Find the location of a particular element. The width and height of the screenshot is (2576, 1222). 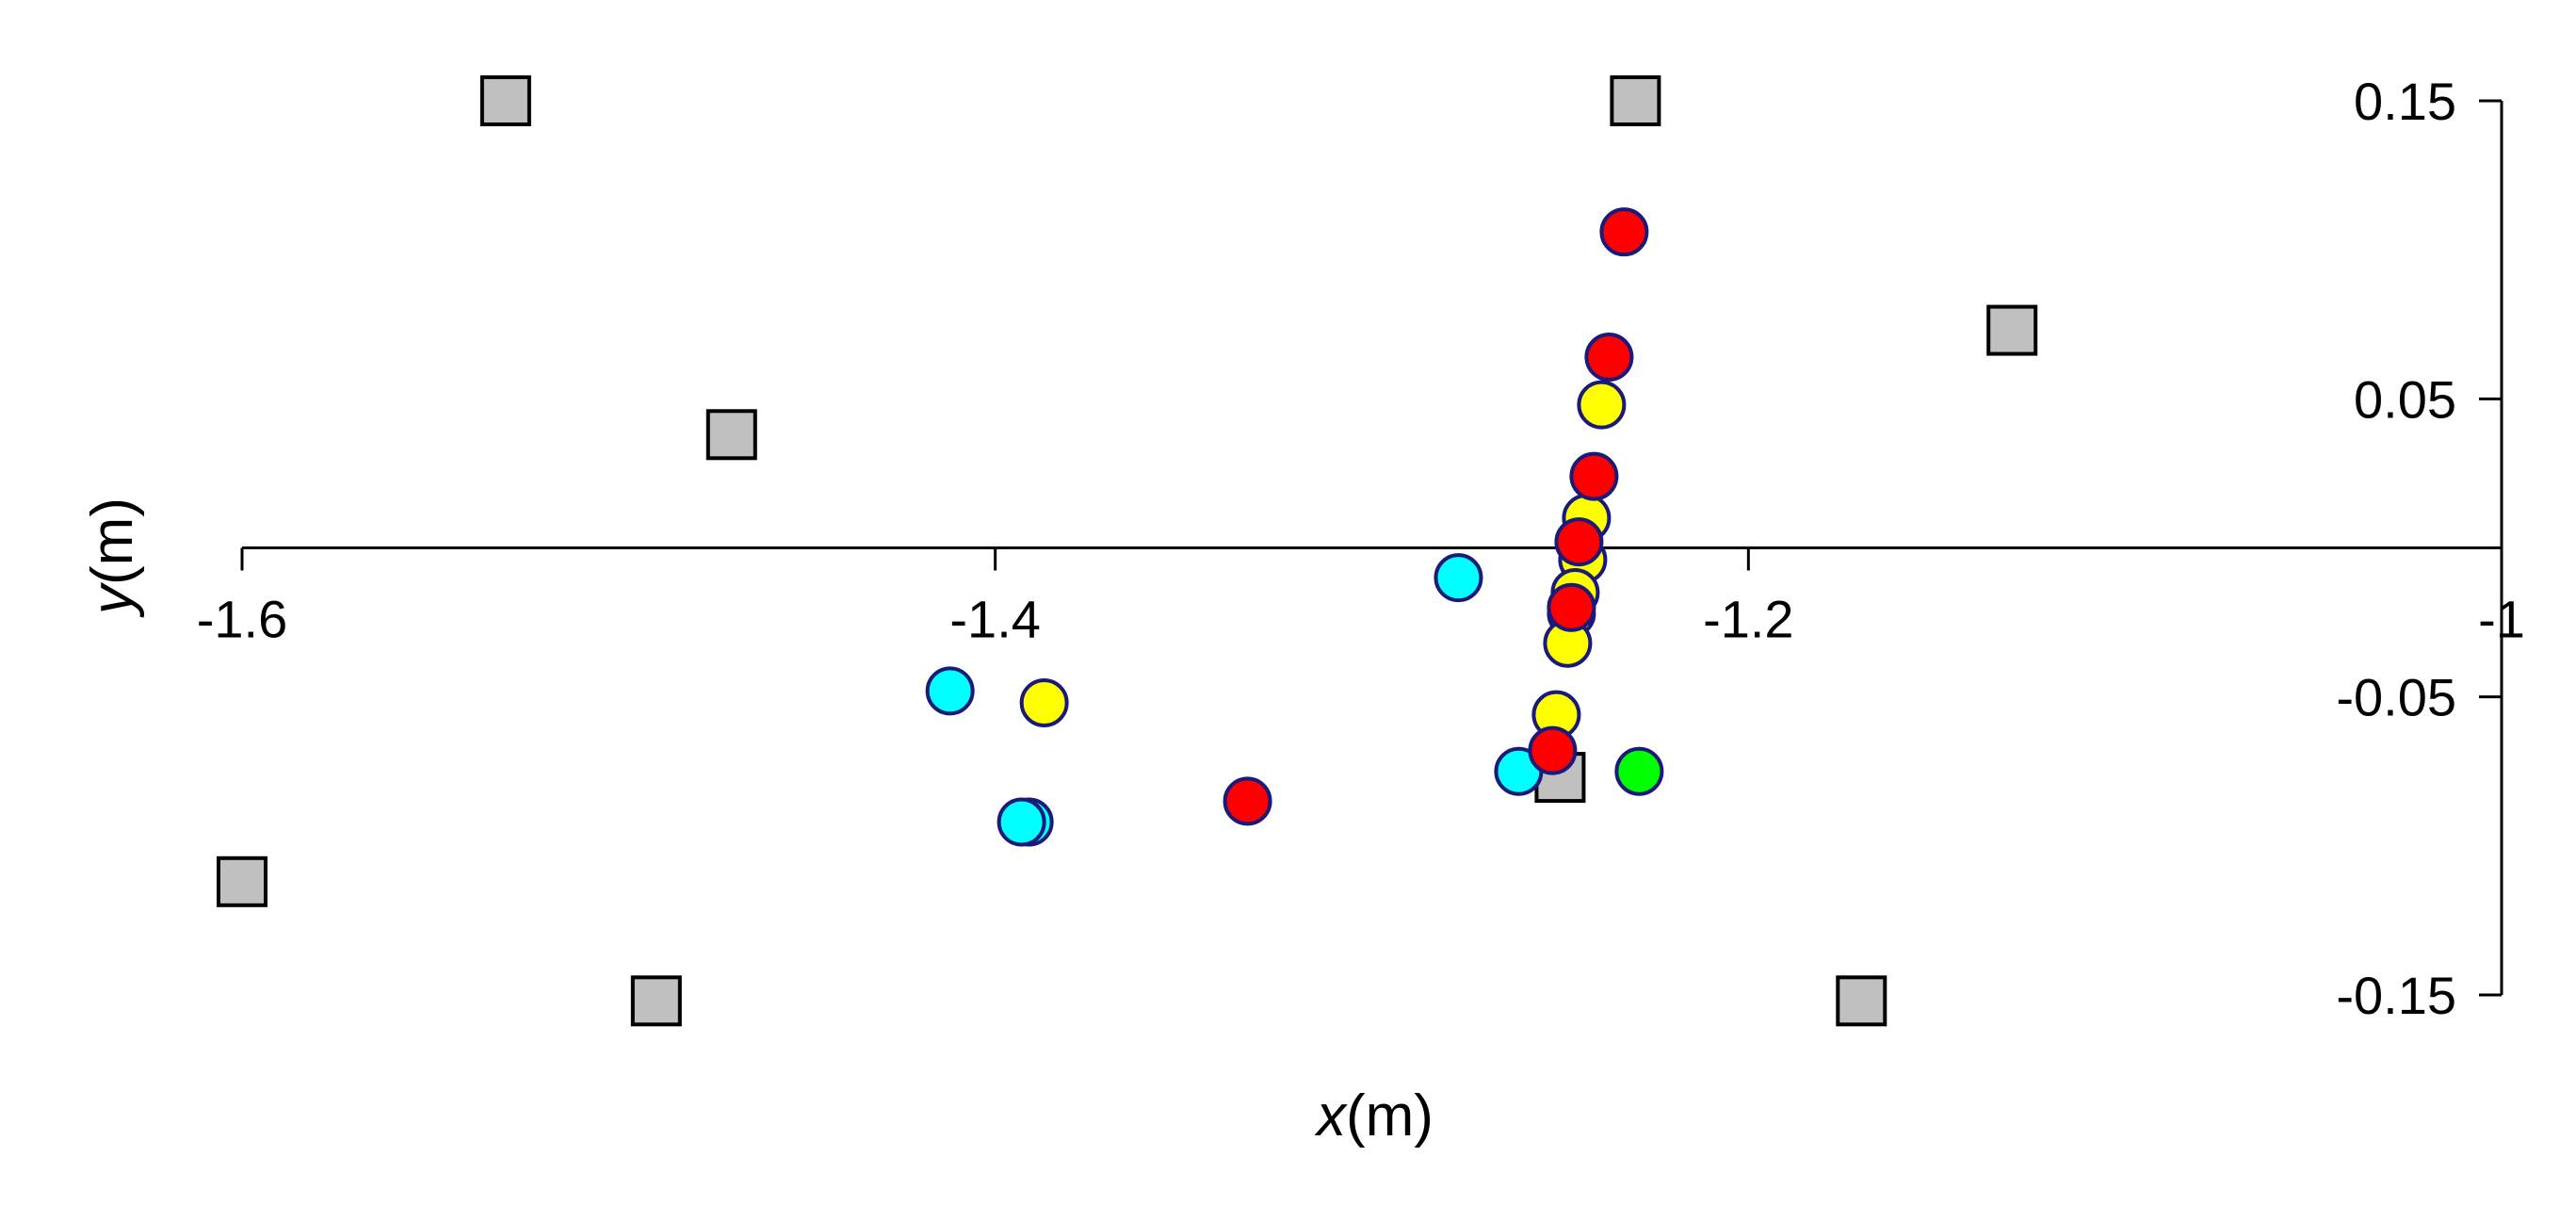

y-tick-label: -0.15 is located at coordinates (2396, 996).